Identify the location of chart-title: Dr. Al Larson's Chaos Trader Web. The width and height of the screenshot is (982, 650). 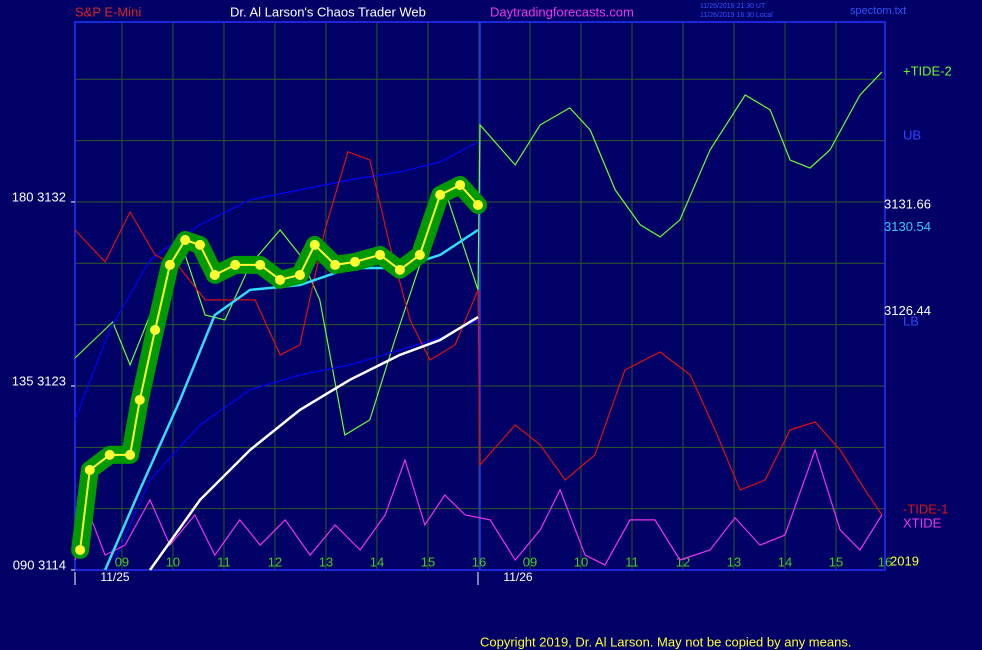
(328, 11).